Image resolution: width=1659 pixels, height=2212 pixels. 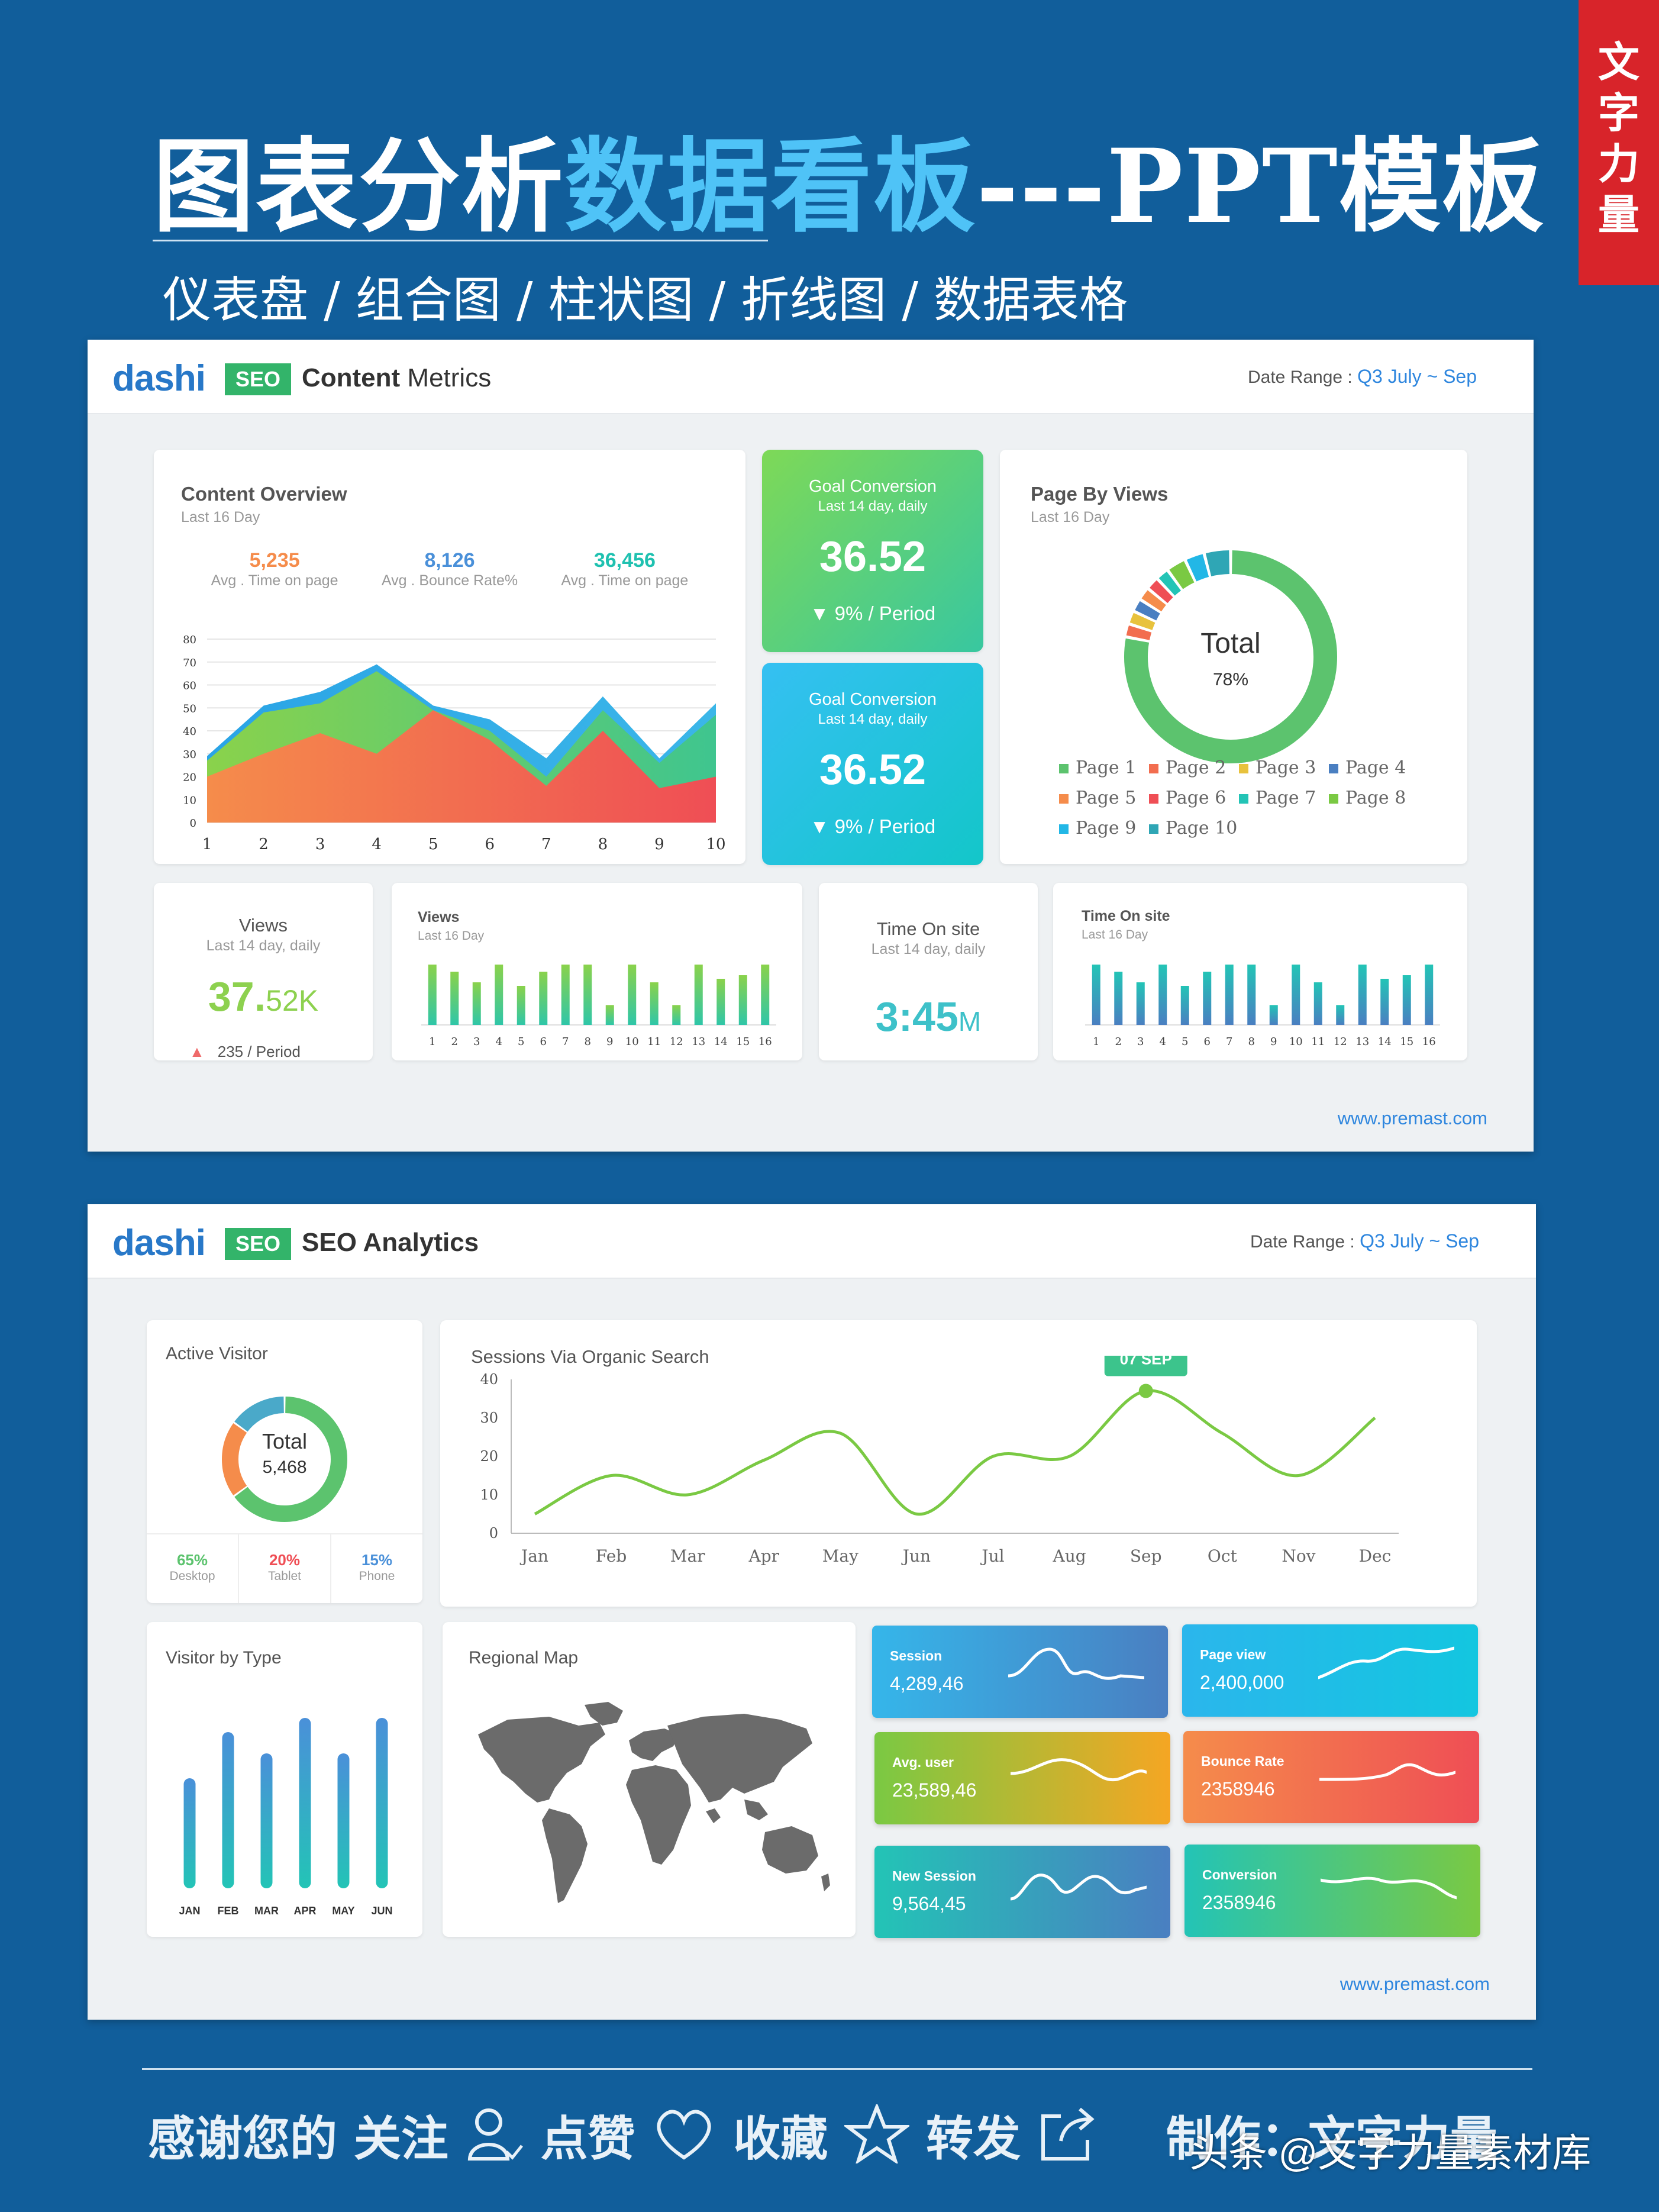 What do you see at coordinates (1147, 611) in the screenshot?
I see `donut-slice` at bounding box center [1147, 611].